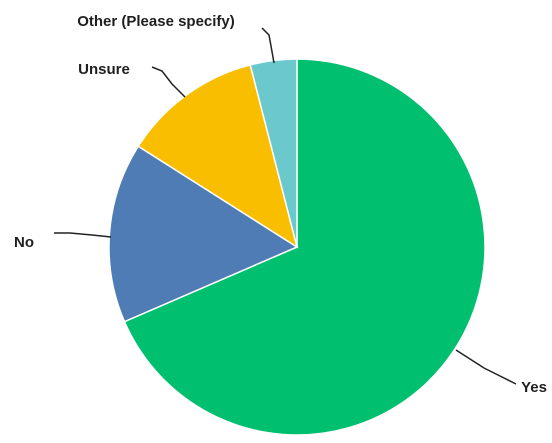 This screenshot has width=552, height=443. I want to click on slice-label-2: Unsure, so click(104, 69).